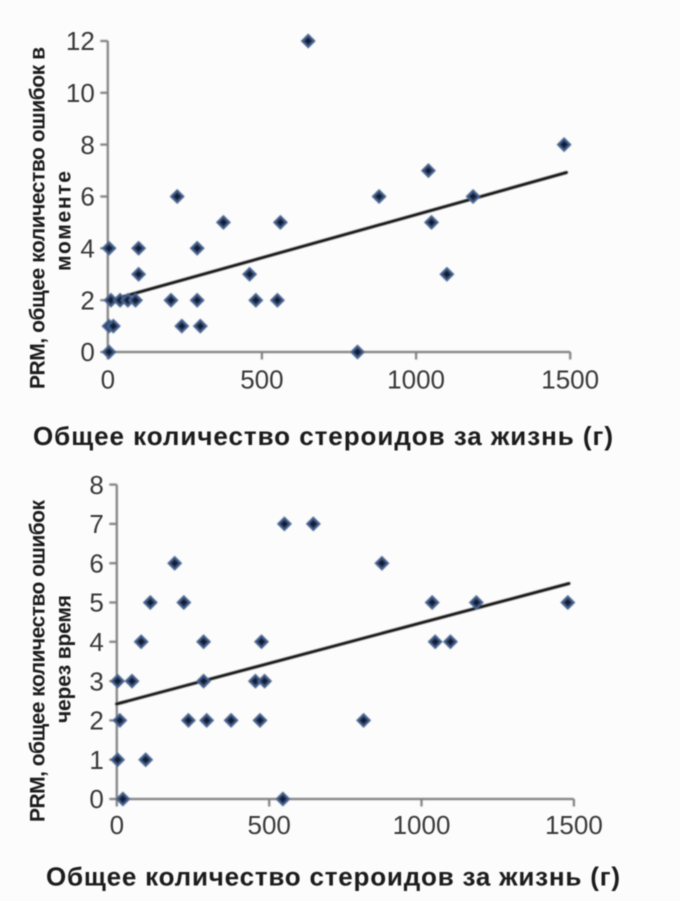  What do you see at coordinates (80, 93) in the screenshot?
I see `svg-text: 10` at bounding box center [80, 93].